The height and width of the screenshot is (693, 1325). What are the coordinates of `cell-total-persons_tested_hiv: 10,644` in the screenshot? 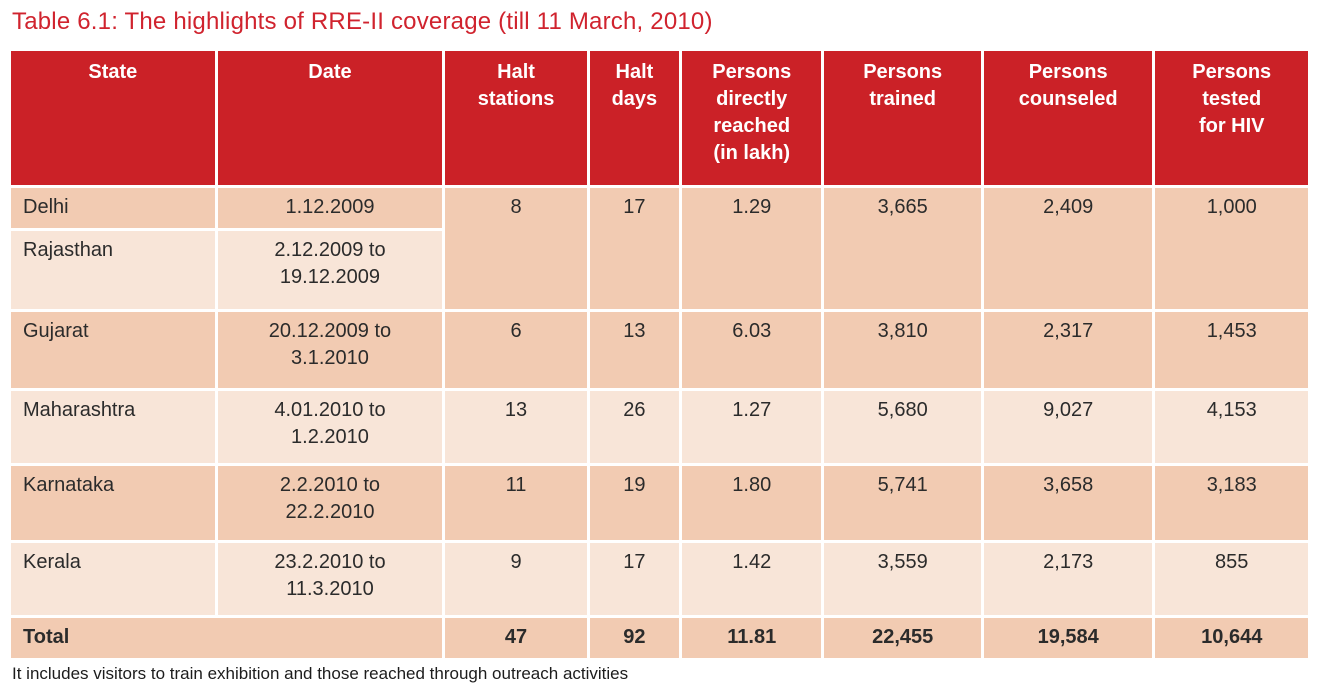 It's located at (1231, 638).